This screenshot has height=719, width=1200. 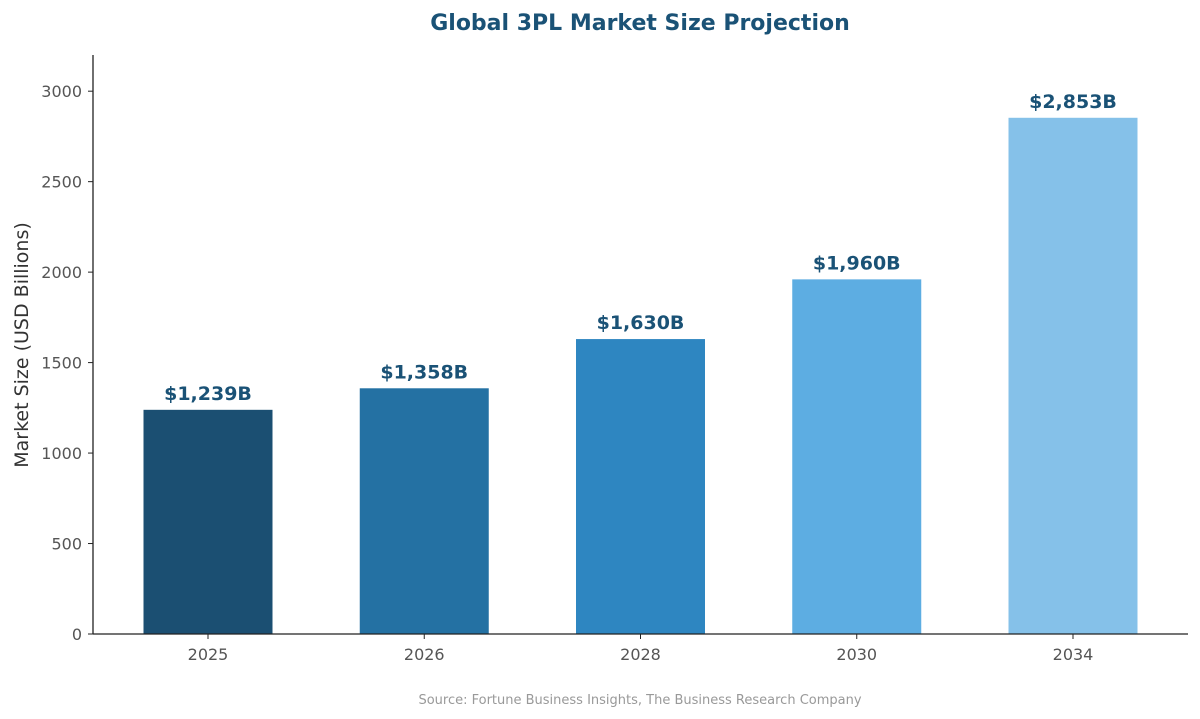 I want to click on data-label-2030: $1,960B, so click(x=857, y=263).